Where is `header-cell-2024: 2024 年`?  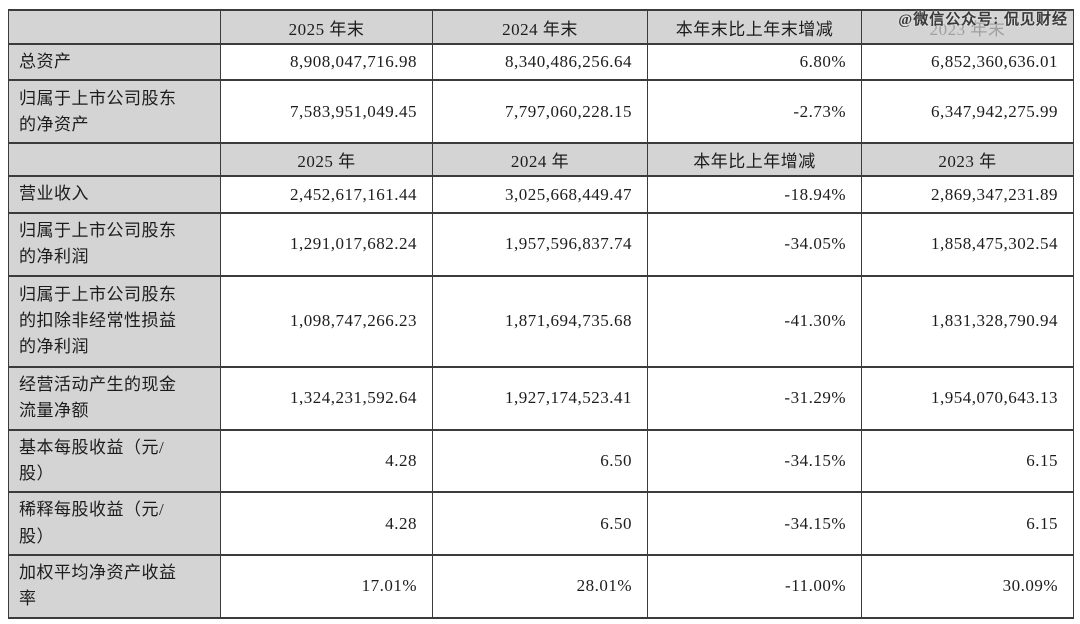 header-cell-2024: 2024 年 is located at coordinates (540, 160).